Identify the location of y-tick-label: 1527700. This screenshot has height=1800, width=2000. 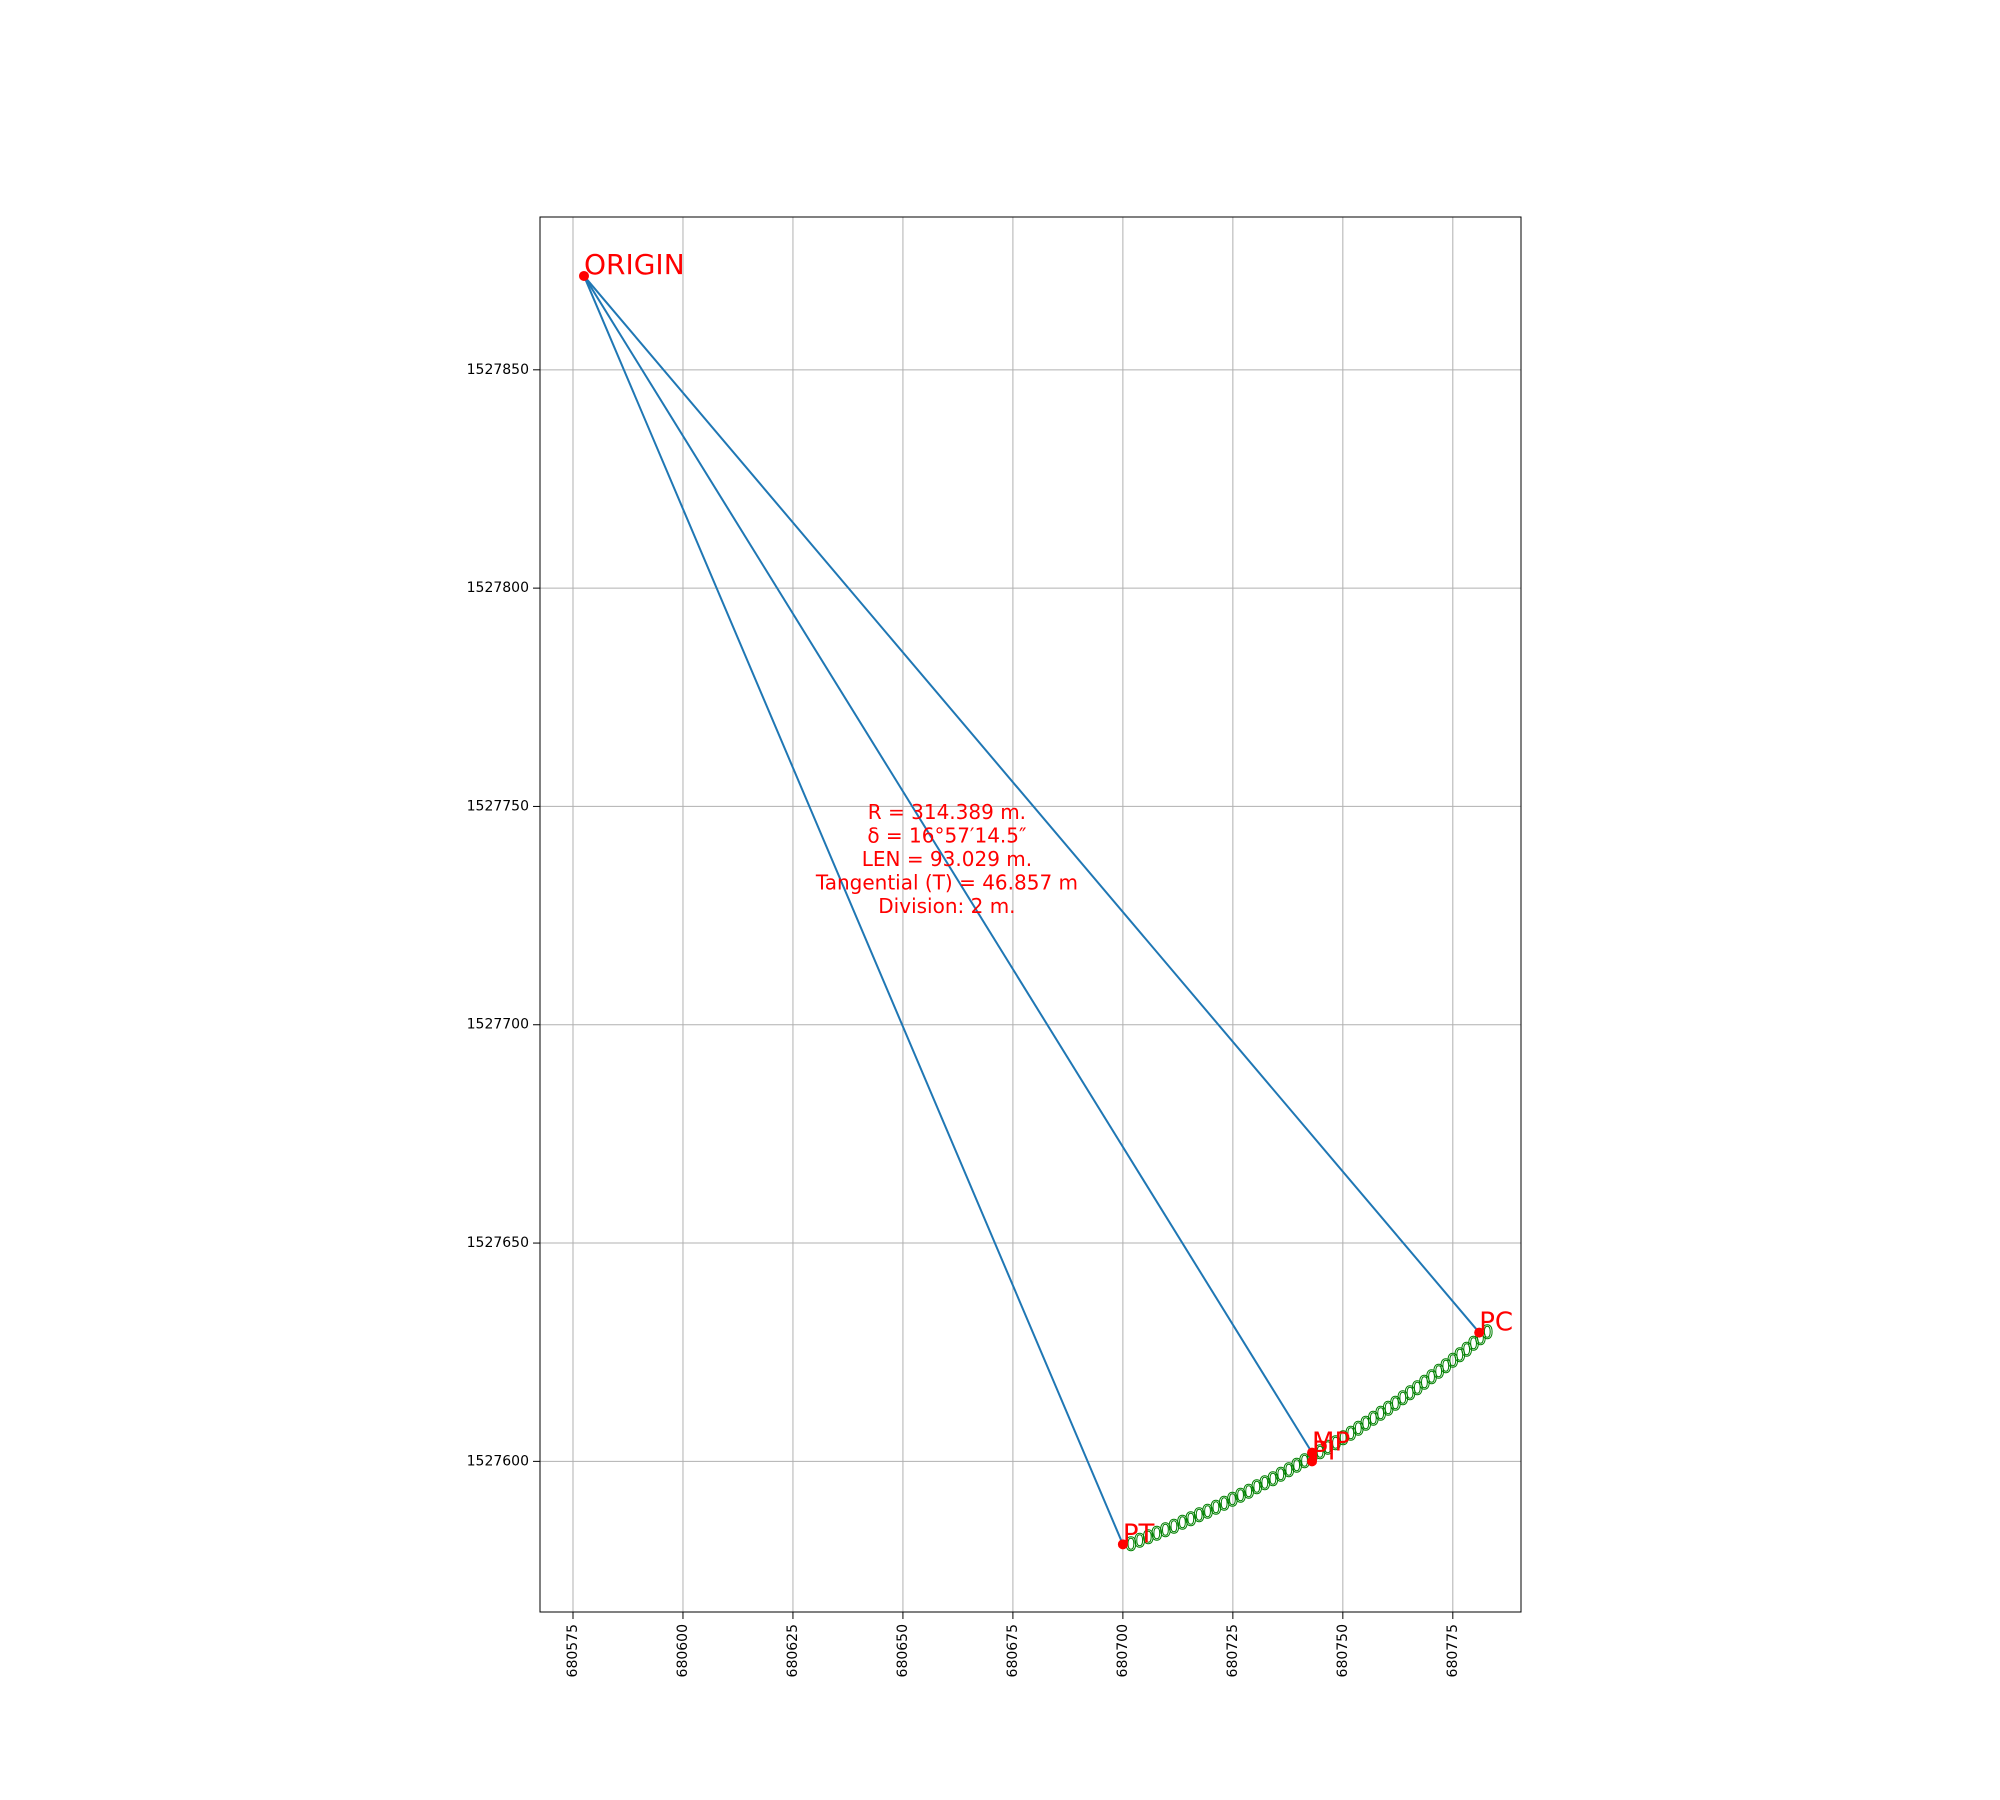
(498, 1025).